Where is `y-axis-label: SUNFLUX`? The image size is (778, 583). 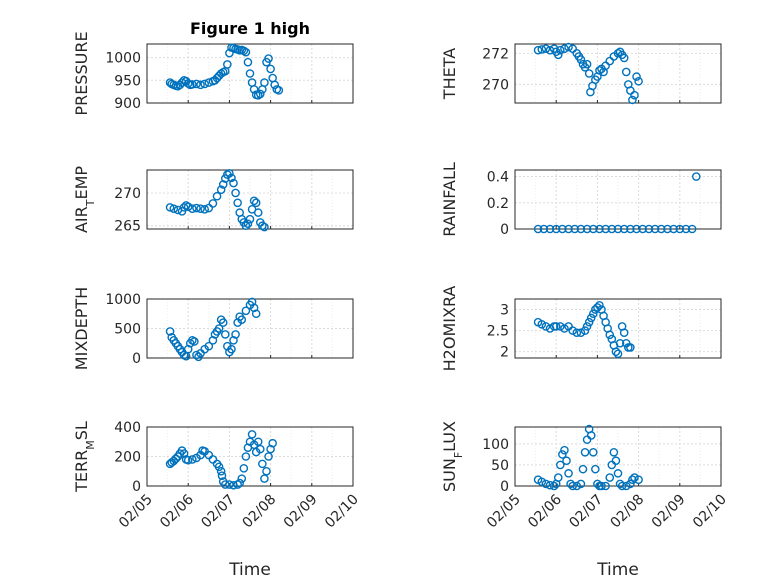 y-axis-label: SUNFLUX is located at coordinates (452, 456).